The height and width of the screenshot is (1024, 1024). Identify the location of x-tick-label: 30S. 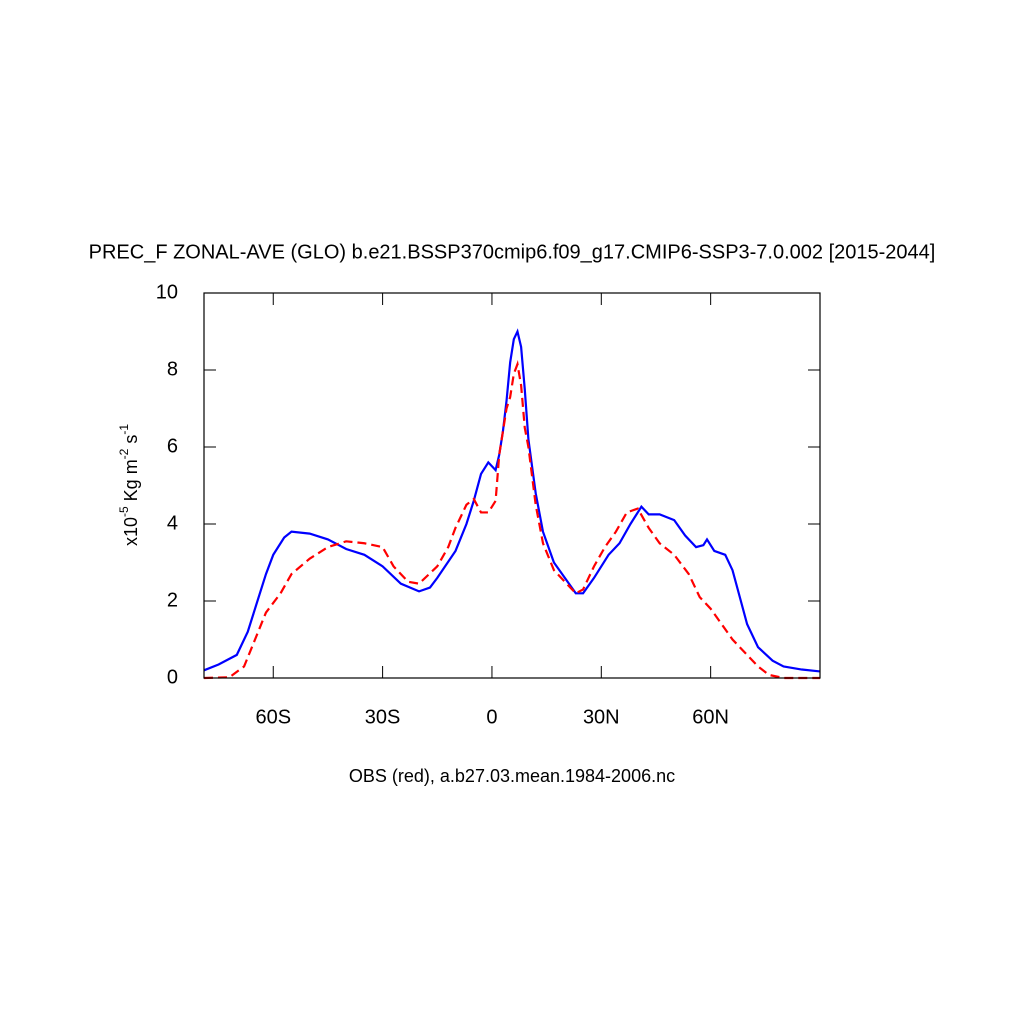
(383, 717).